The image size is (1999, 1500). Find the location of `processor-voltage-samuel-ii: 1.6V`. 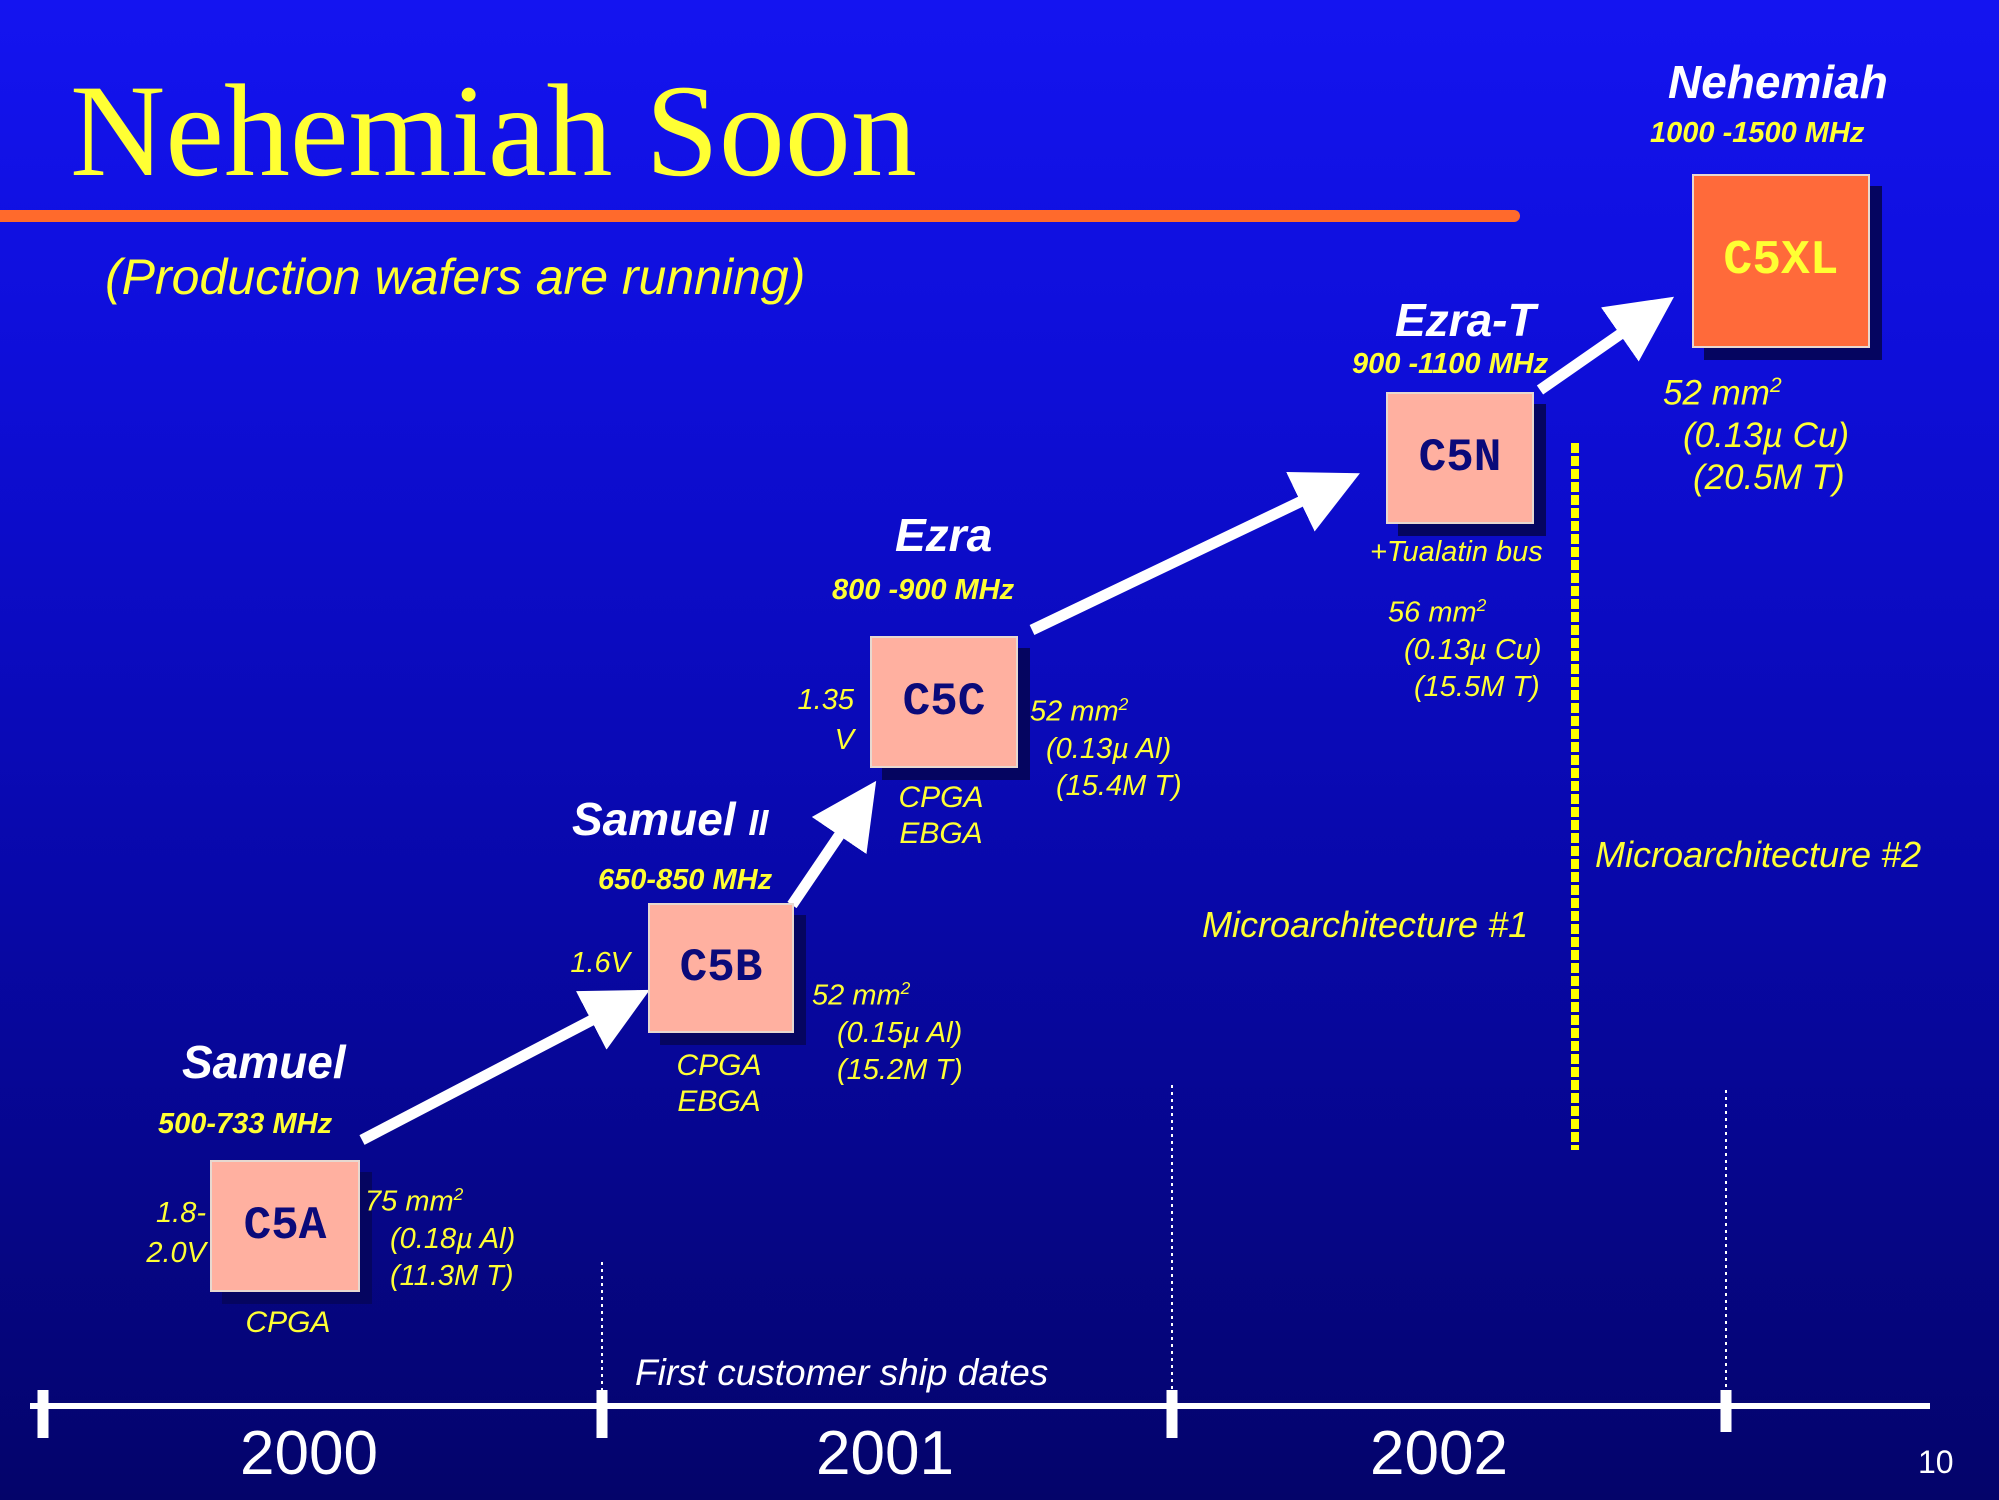

processor-voltage-samuel-ii: 1.6V is located at coordinates (600, 963).